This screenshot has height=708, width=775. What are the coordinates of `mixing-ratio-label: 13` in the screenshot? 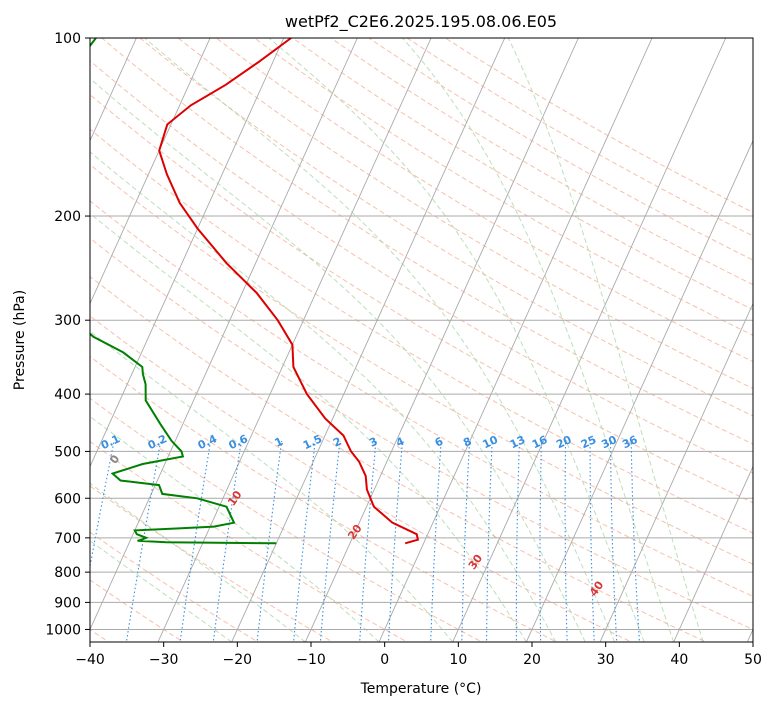 It's located at (517, 442).